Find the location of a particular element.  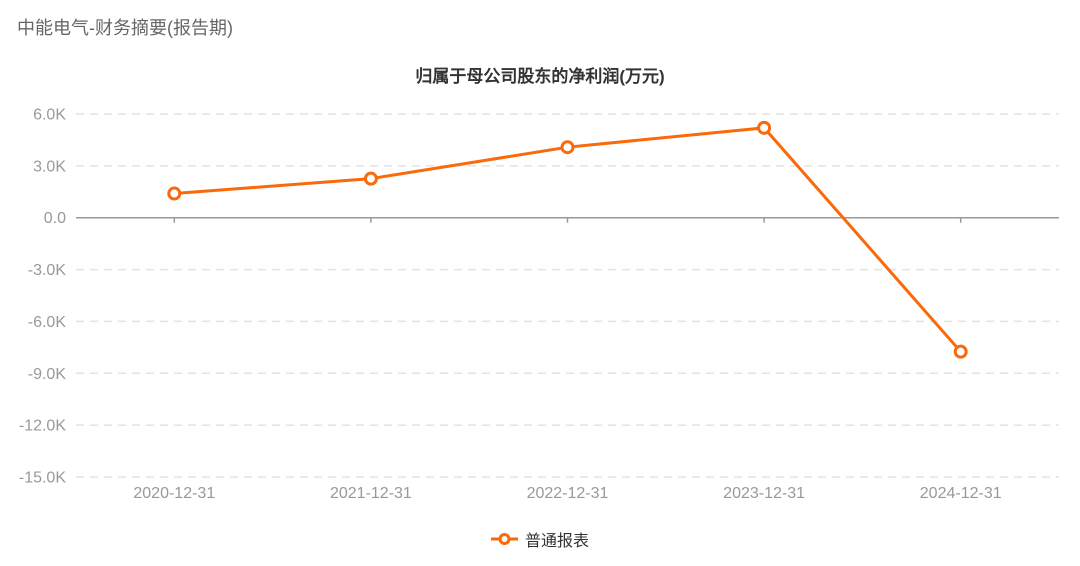

y-axis-tick-label: -15.0K is located at coordinates (42, 478).